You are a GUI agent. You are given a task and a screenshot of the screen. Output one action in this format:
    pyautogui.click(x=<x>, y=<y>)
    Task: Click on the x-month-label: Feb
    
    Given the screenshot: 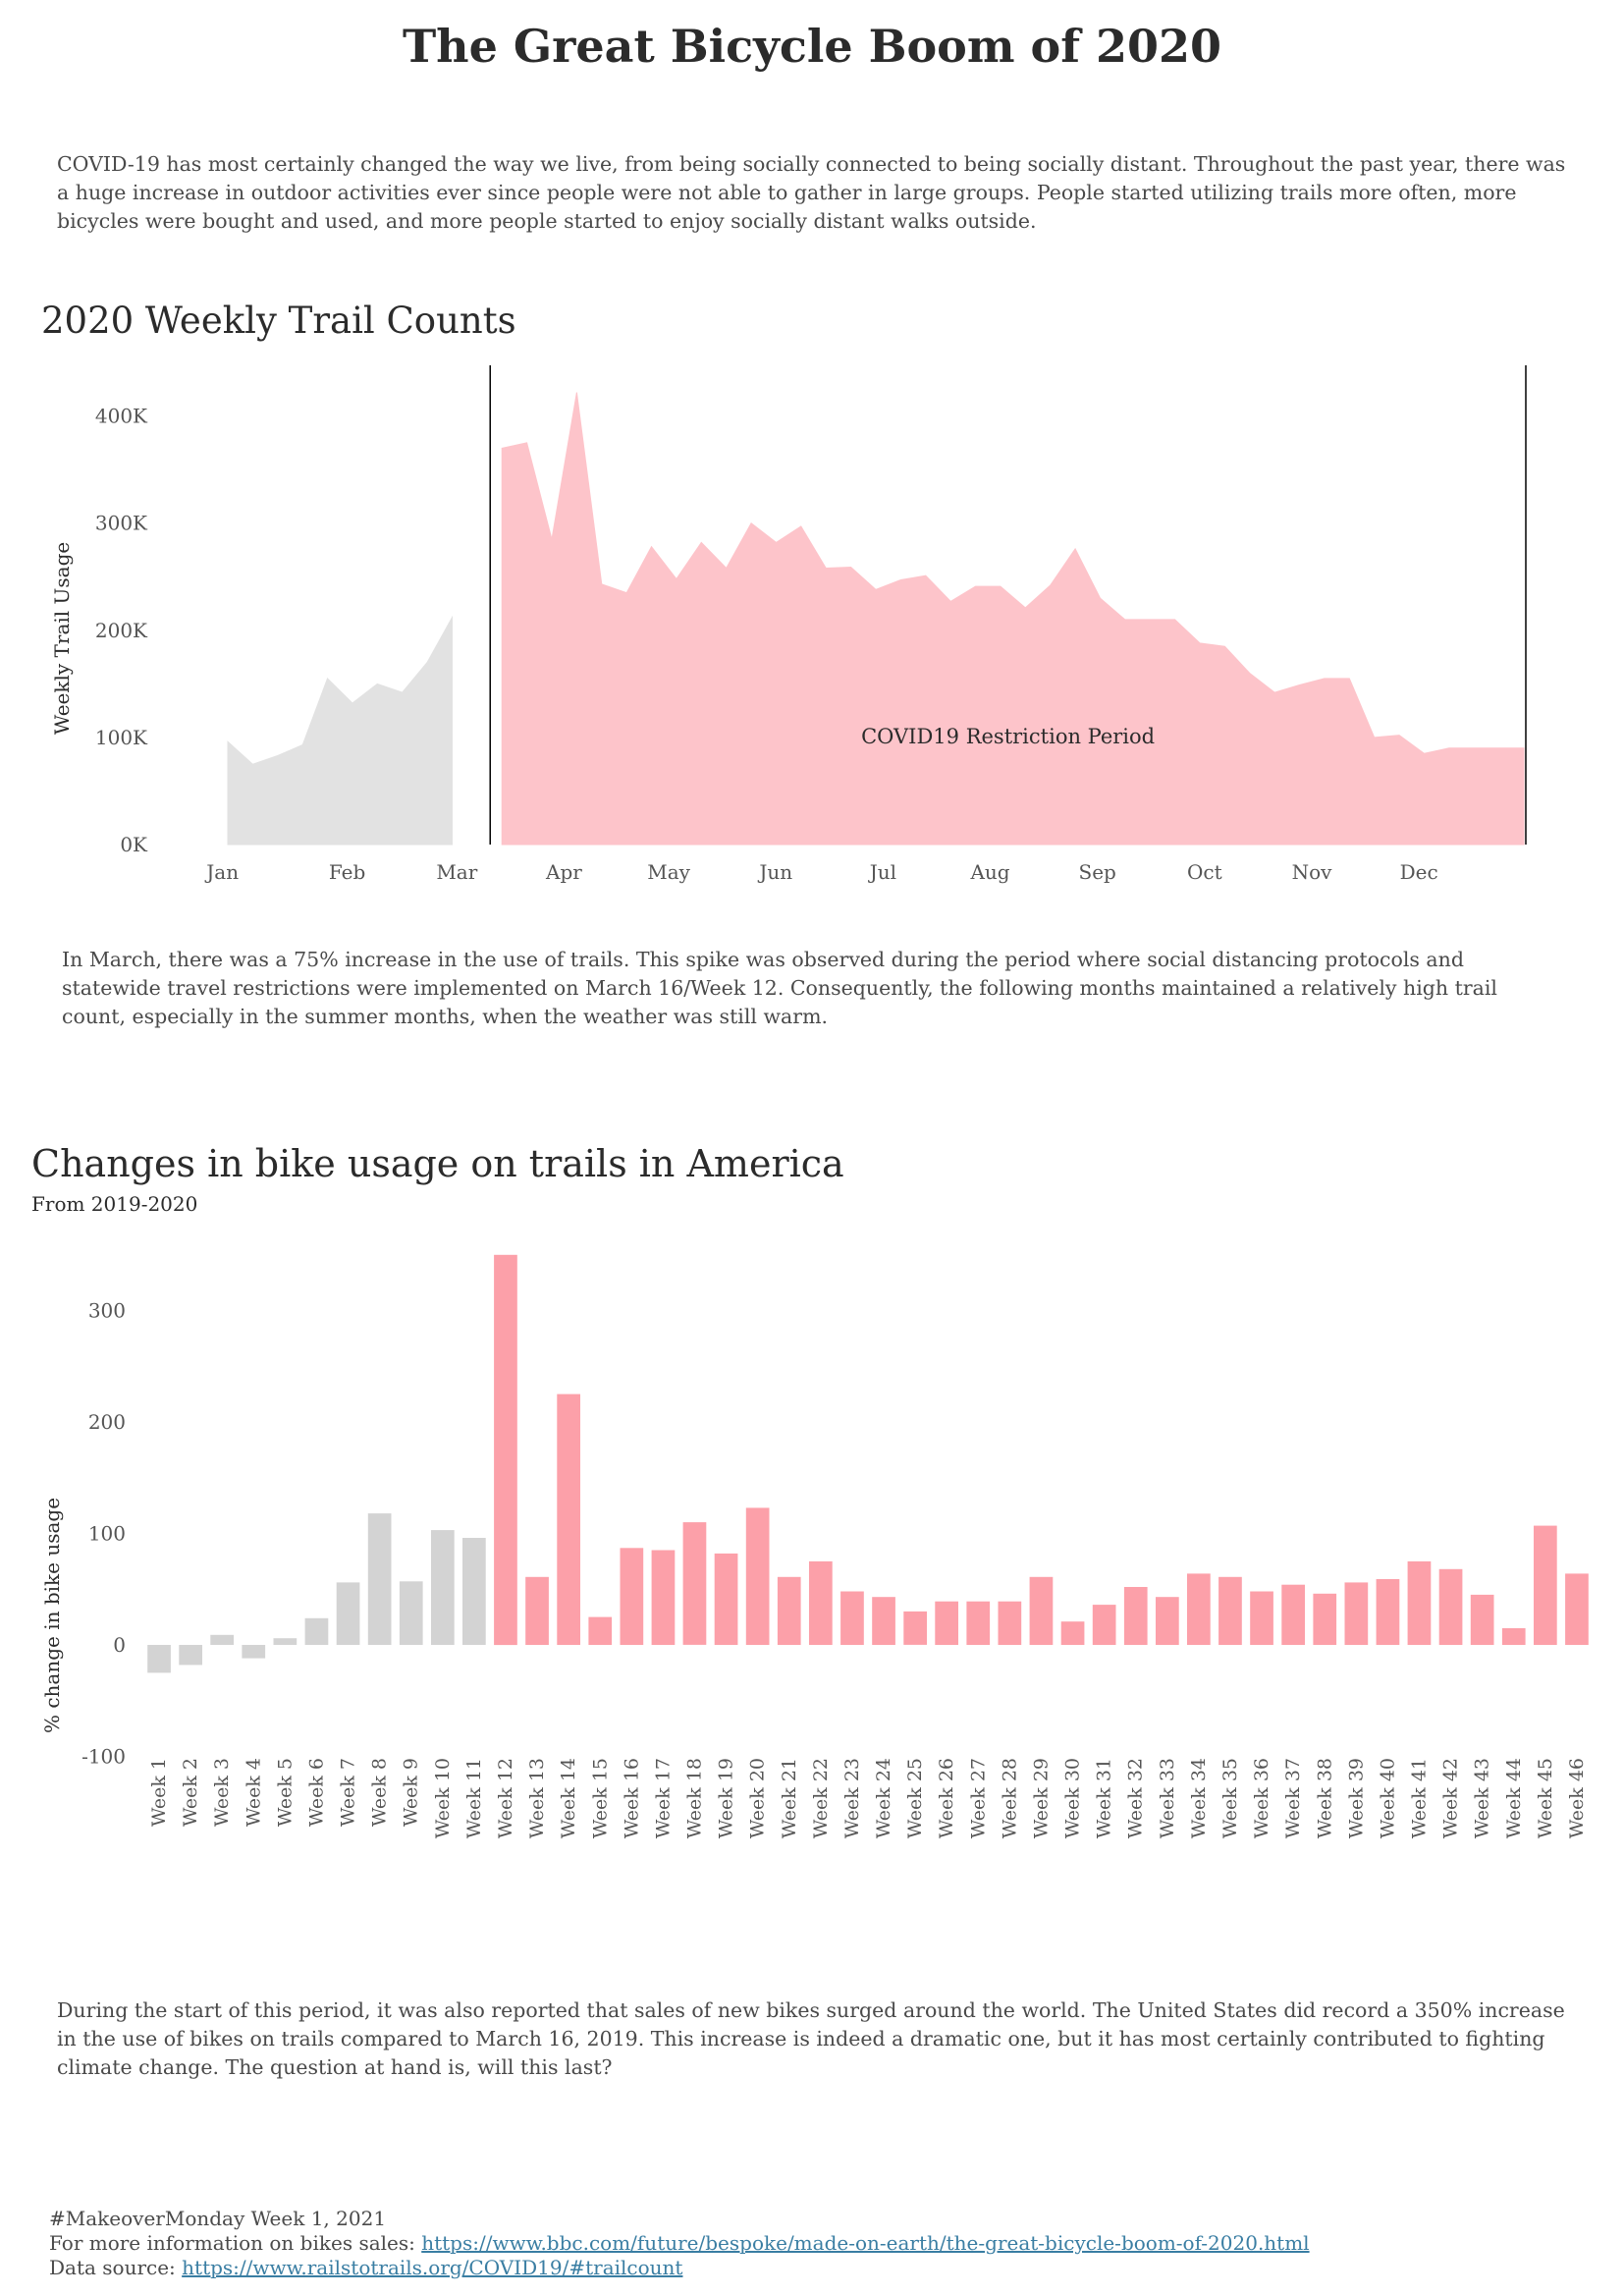 What is the action you would take?
    pyautogui.click(x=347, y=872)
    